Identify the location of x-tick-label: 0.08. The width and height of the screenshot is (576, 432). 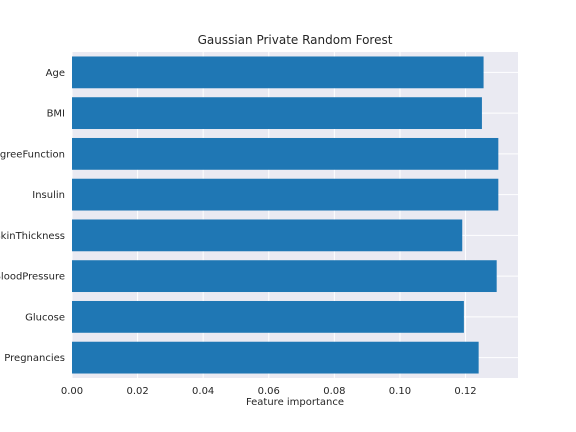
(334, 391).